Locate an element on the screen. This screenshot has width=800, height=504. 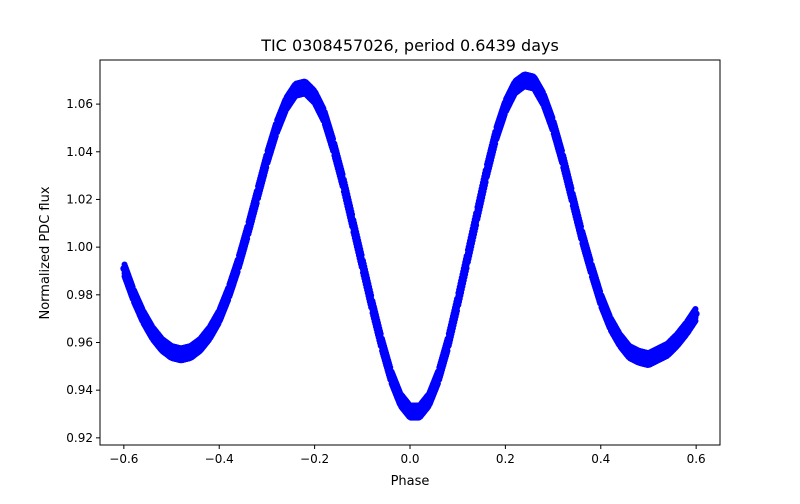
y-tick-label: 0.98 is located at coordinates (79, 295).